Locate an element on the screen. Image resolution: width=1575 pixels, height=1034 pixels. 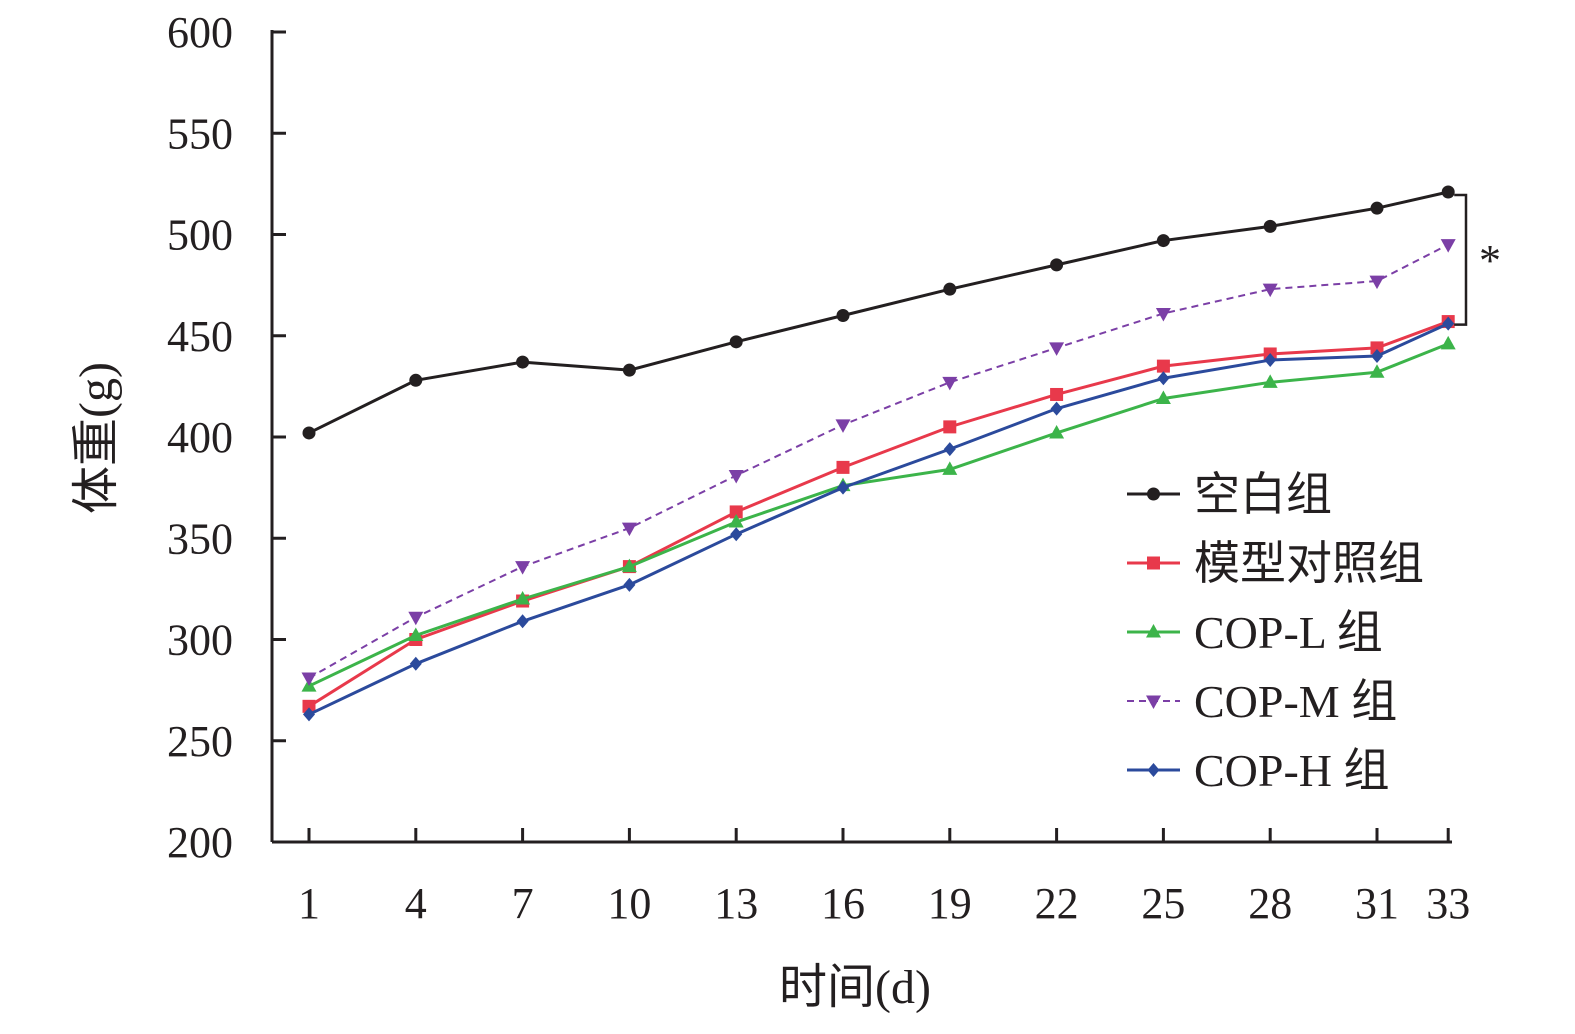
y-axis-title: 体重(g) is located at coordinates (96, 438).